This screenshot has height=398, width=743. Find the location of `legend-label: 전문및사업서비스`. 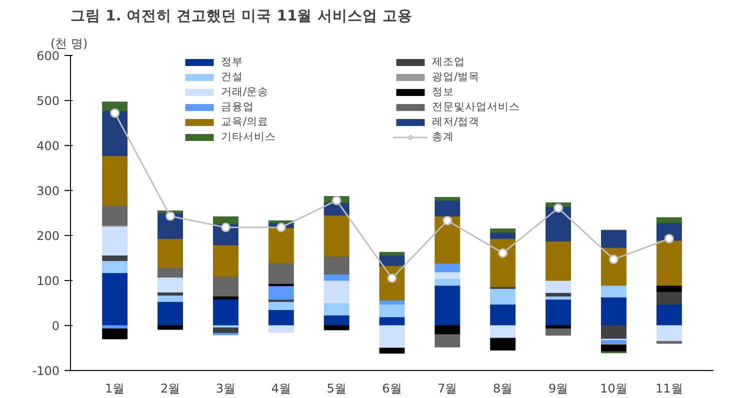

legend-label: 전문및사업서비스 is located at coordinates (476, 107).